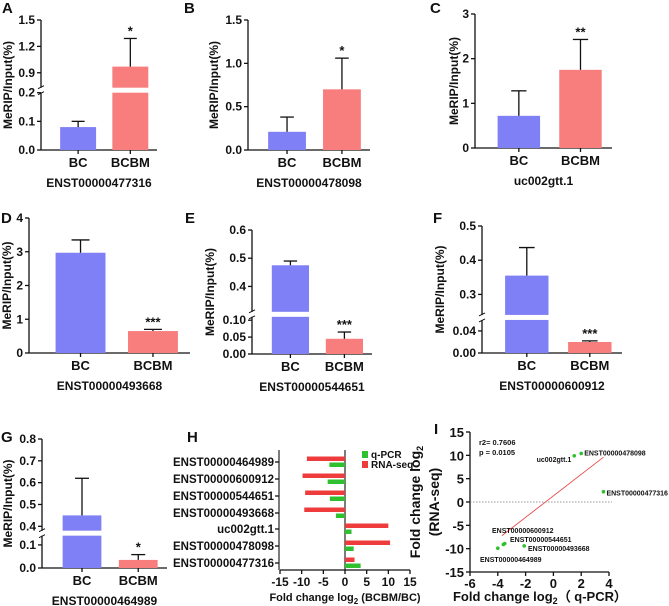  What do you see at coordinates (233, 20) in the screenshot?
I see `y-tick-label: 1.5` at bounding box center [233, 20].